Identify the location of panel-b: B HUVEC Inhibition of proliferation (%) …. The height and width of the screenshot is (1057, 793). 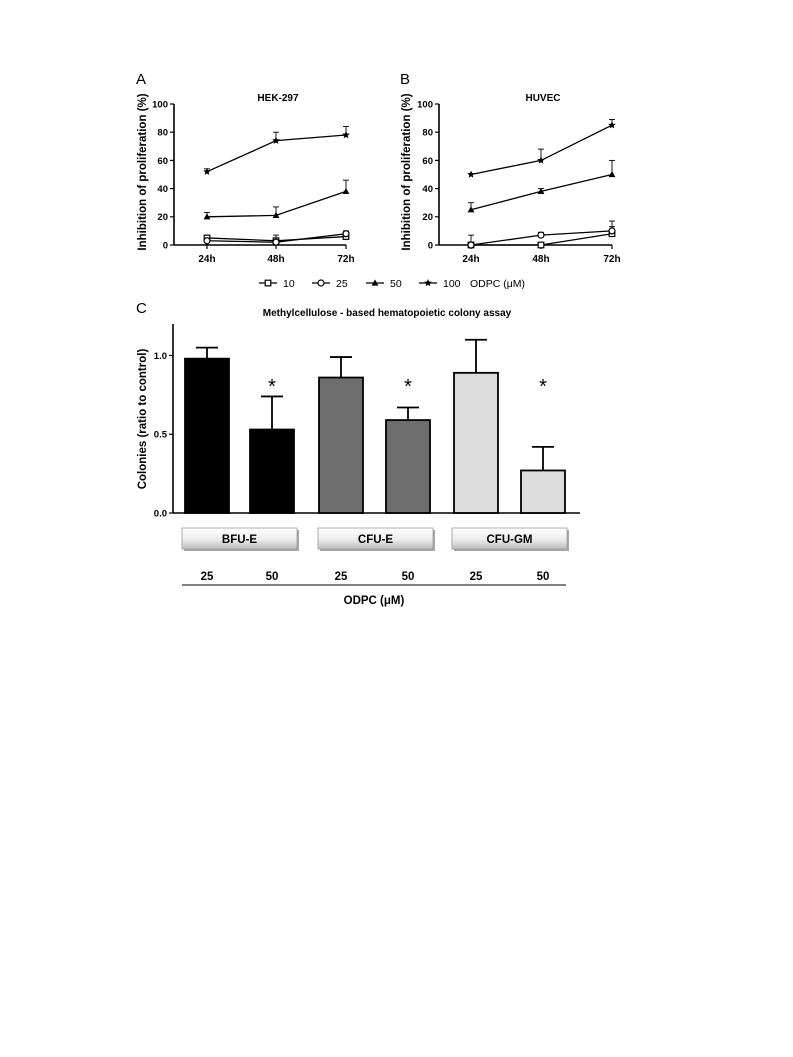
(510, 168).